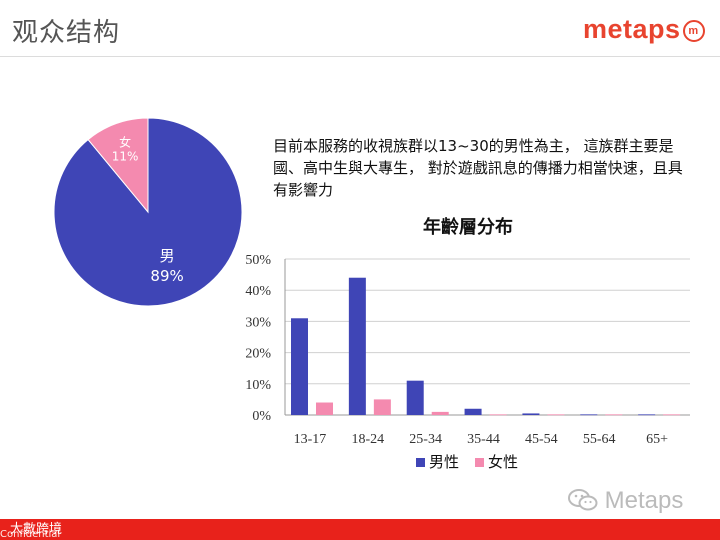 The image size is (720, 540). What do you see at coordinates (444, 462) in the screenshot?
I see `legend-label: 男性` at bounding box center [444, 462].